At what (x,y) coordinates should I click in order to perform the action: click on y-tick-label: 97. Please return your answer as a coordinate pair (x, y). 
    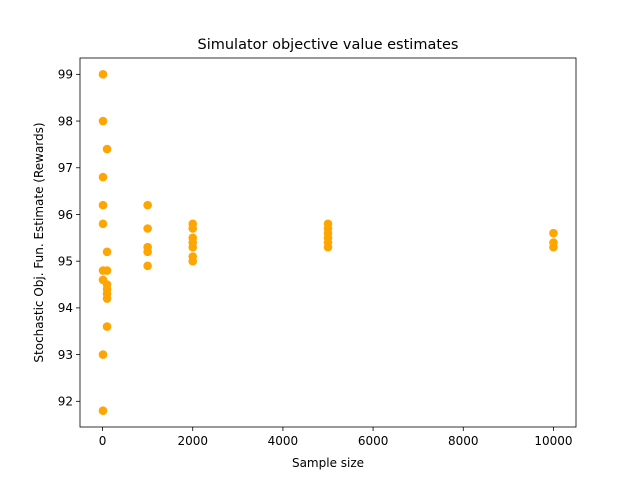
    Looking at the image, I should click on (65, 168).